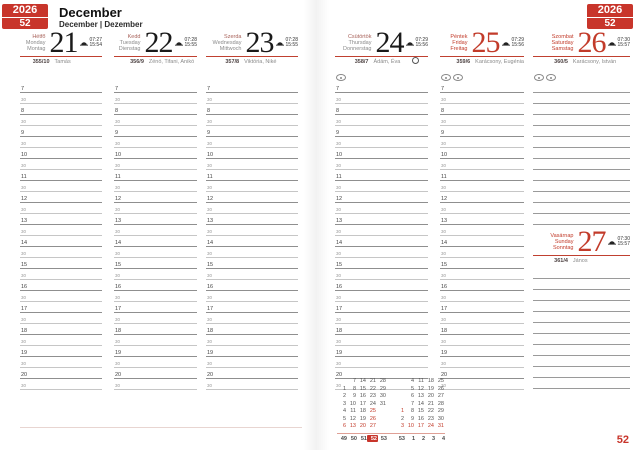  Describe the element at coordinates (155, 351) in the screenshot. I see `schedule-line: 19` at that location.